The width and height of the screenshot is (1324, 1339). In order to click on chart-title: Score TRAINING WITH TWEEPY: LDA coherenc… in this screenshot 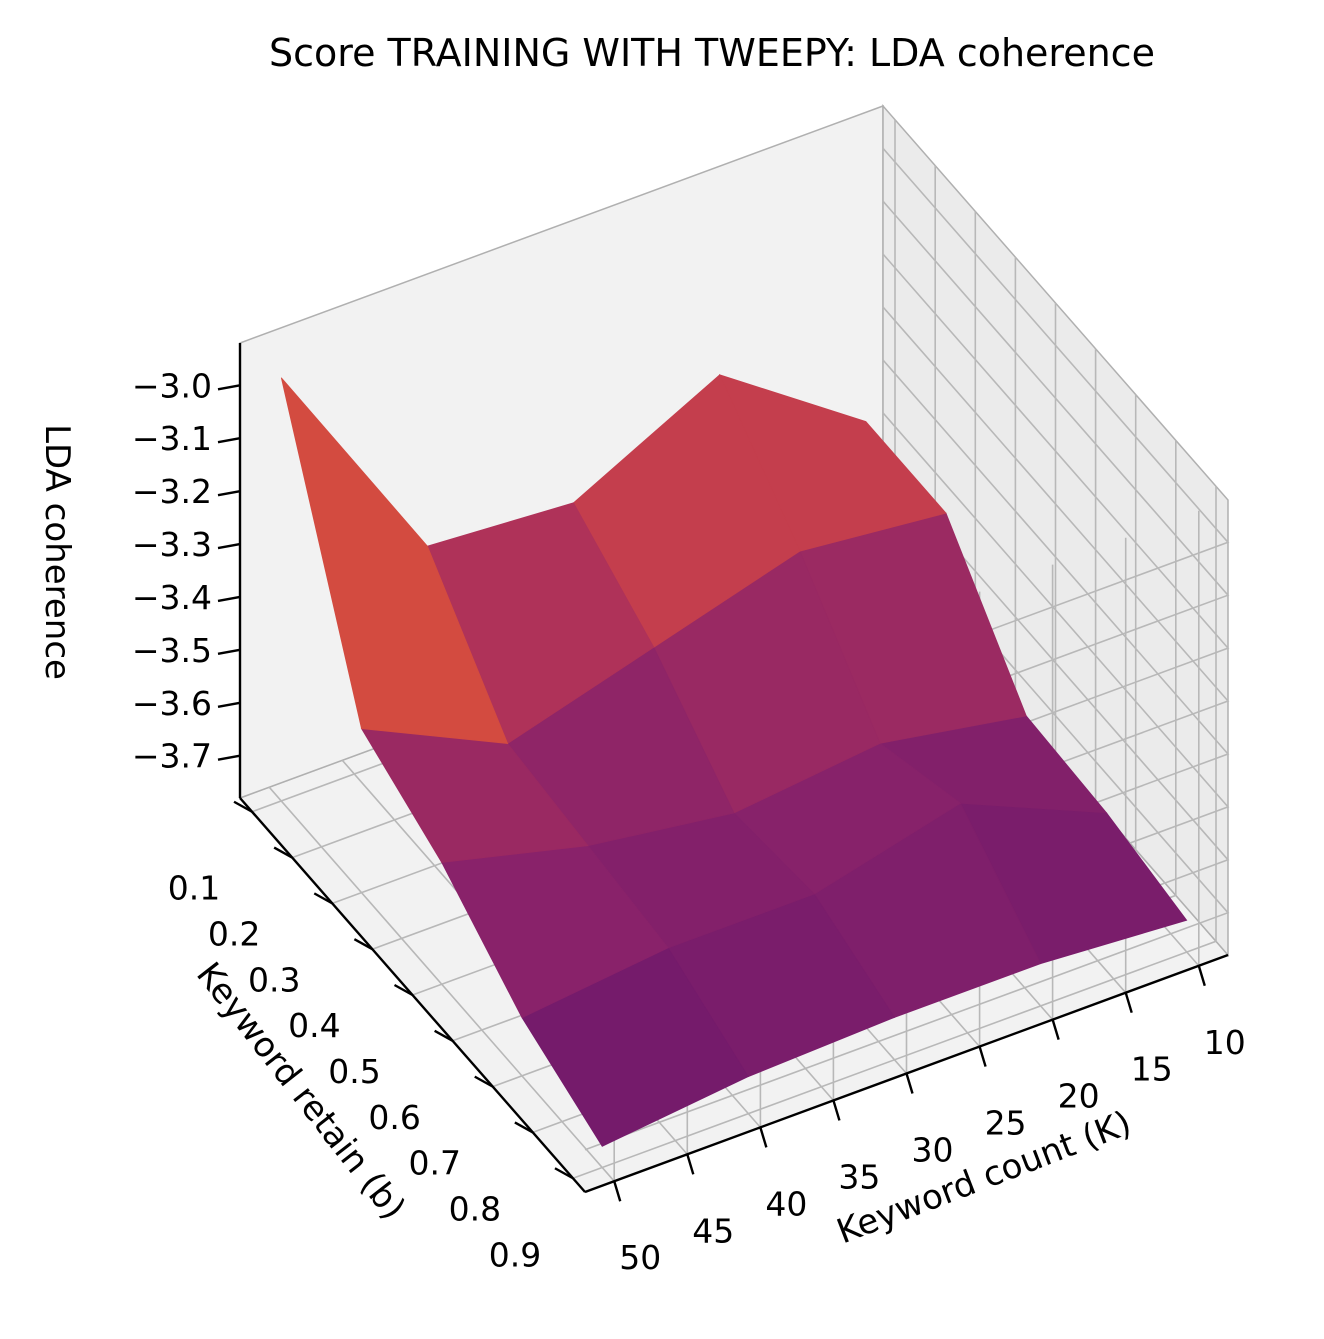, I will do `click(712, 53)`.